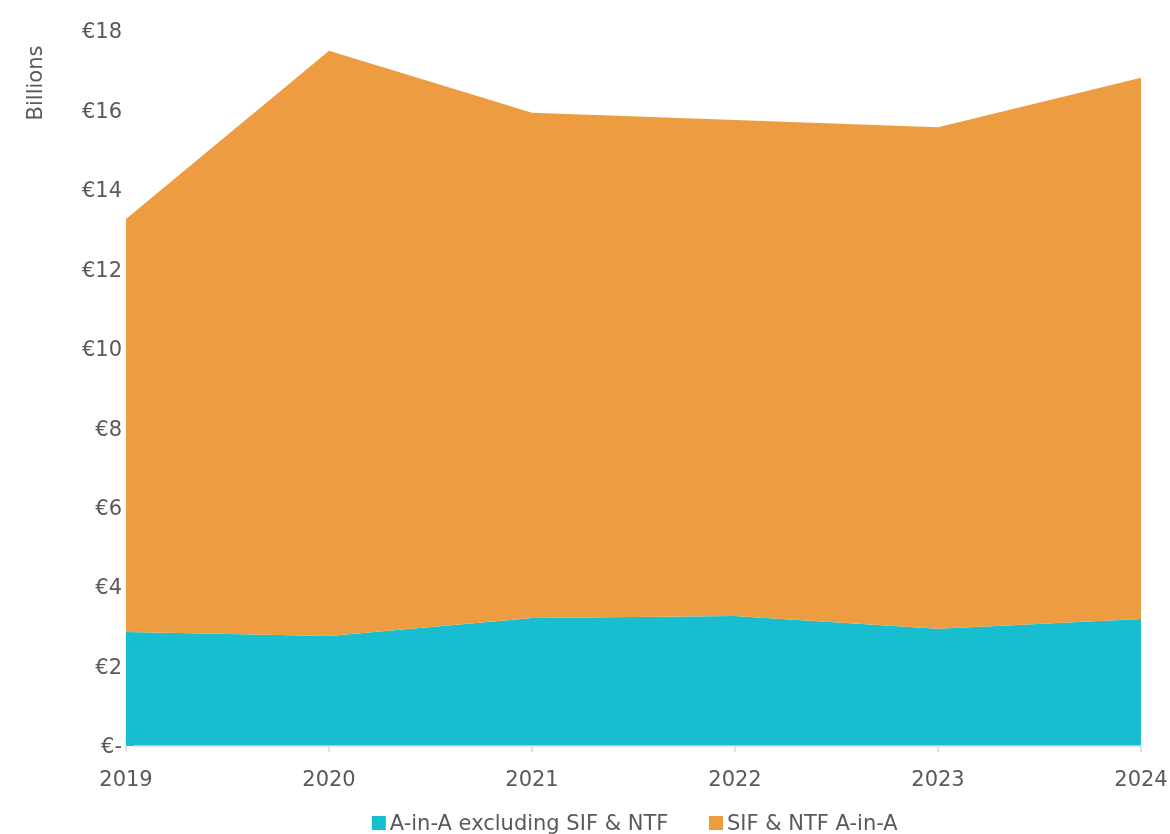  What do you see at coordinates (529, 822) in the screenshot?
I see `legend-label: A-in-A excluding SIF & NTF` at bounding box center [529, 822].